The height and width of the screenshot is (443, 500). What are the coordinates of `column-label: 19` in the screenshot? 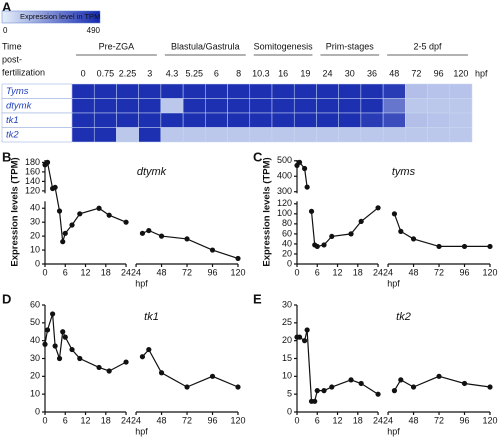 It's located at (305, 73).